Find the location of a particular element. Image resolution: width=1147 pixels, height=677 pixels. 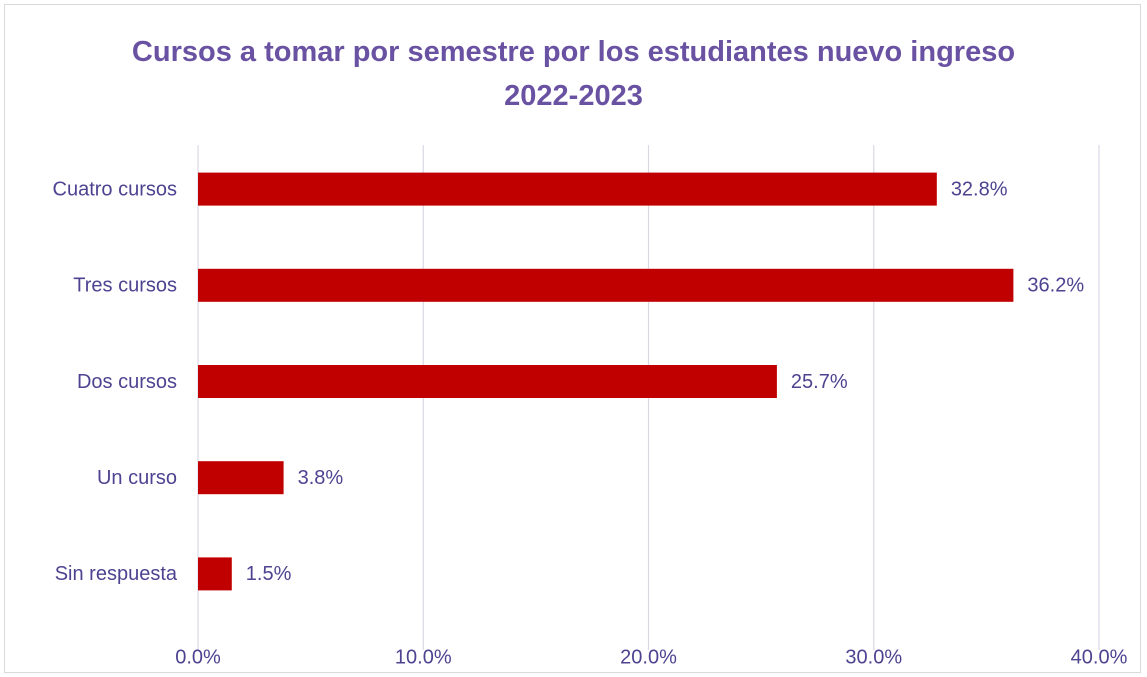

y-tick-label: Un curso is located at coordinates (137, 478).